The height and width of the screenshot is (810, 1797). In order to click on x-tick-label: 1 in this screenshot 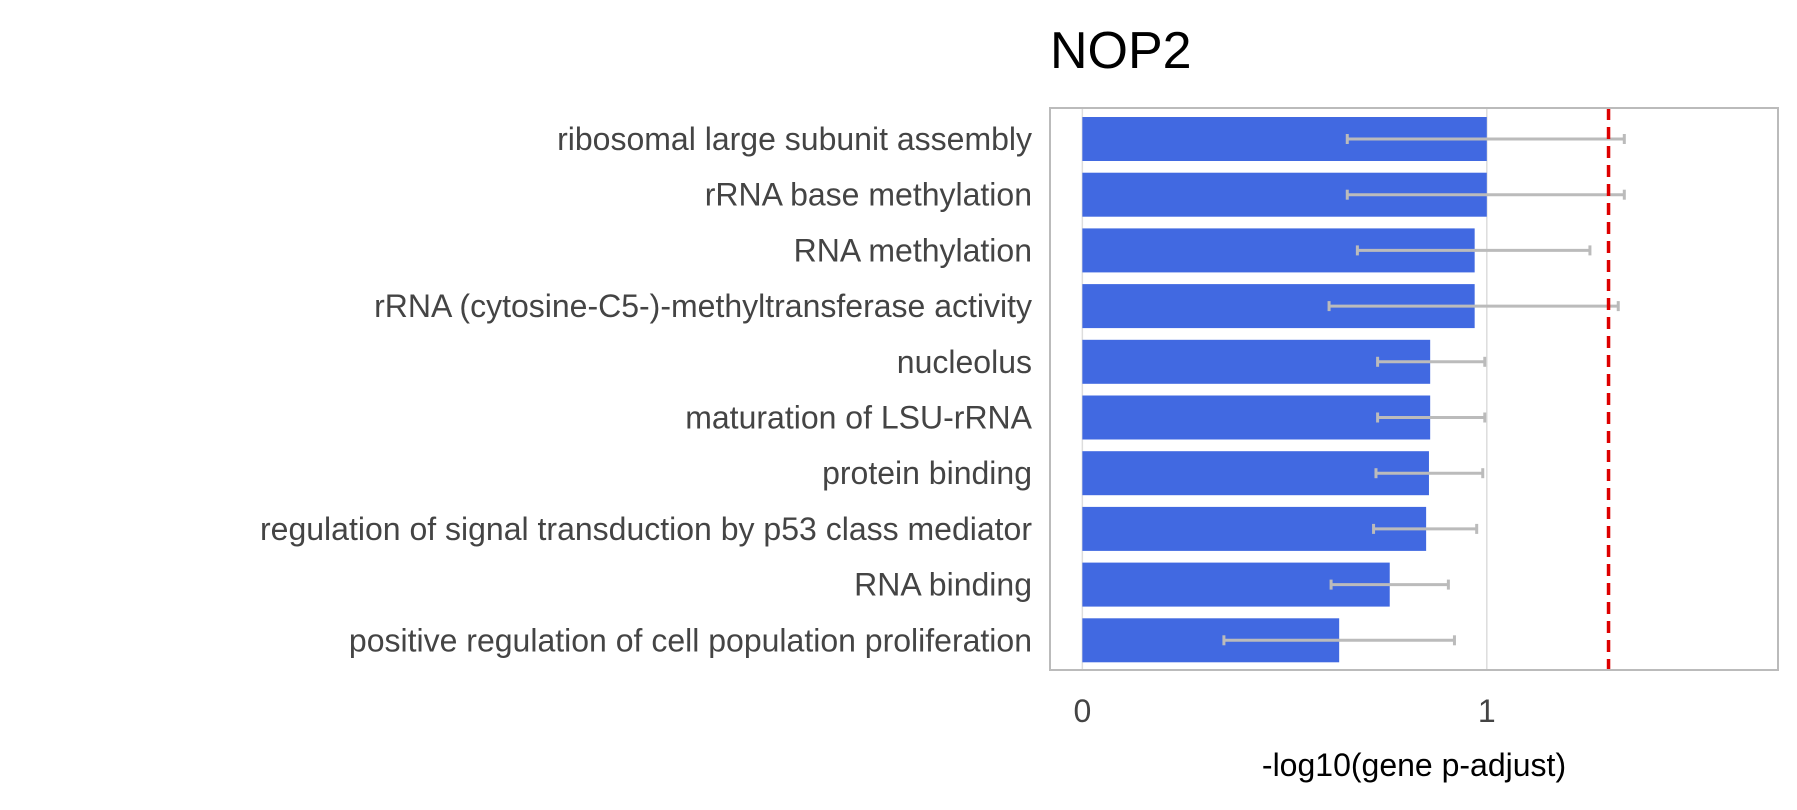, I will do `click(1487, 711)`.